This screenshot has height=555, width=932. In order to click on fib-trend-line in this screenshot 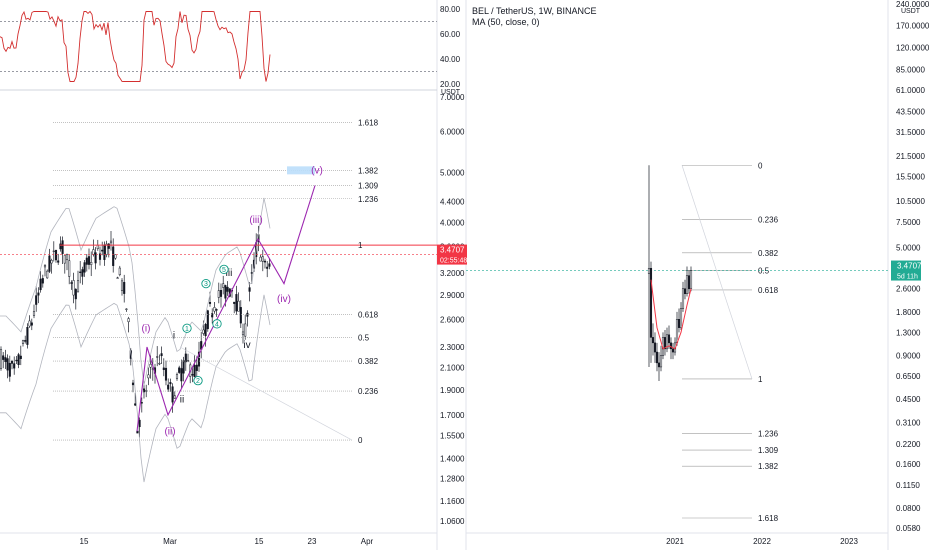, I will do `click(266, 393)`.